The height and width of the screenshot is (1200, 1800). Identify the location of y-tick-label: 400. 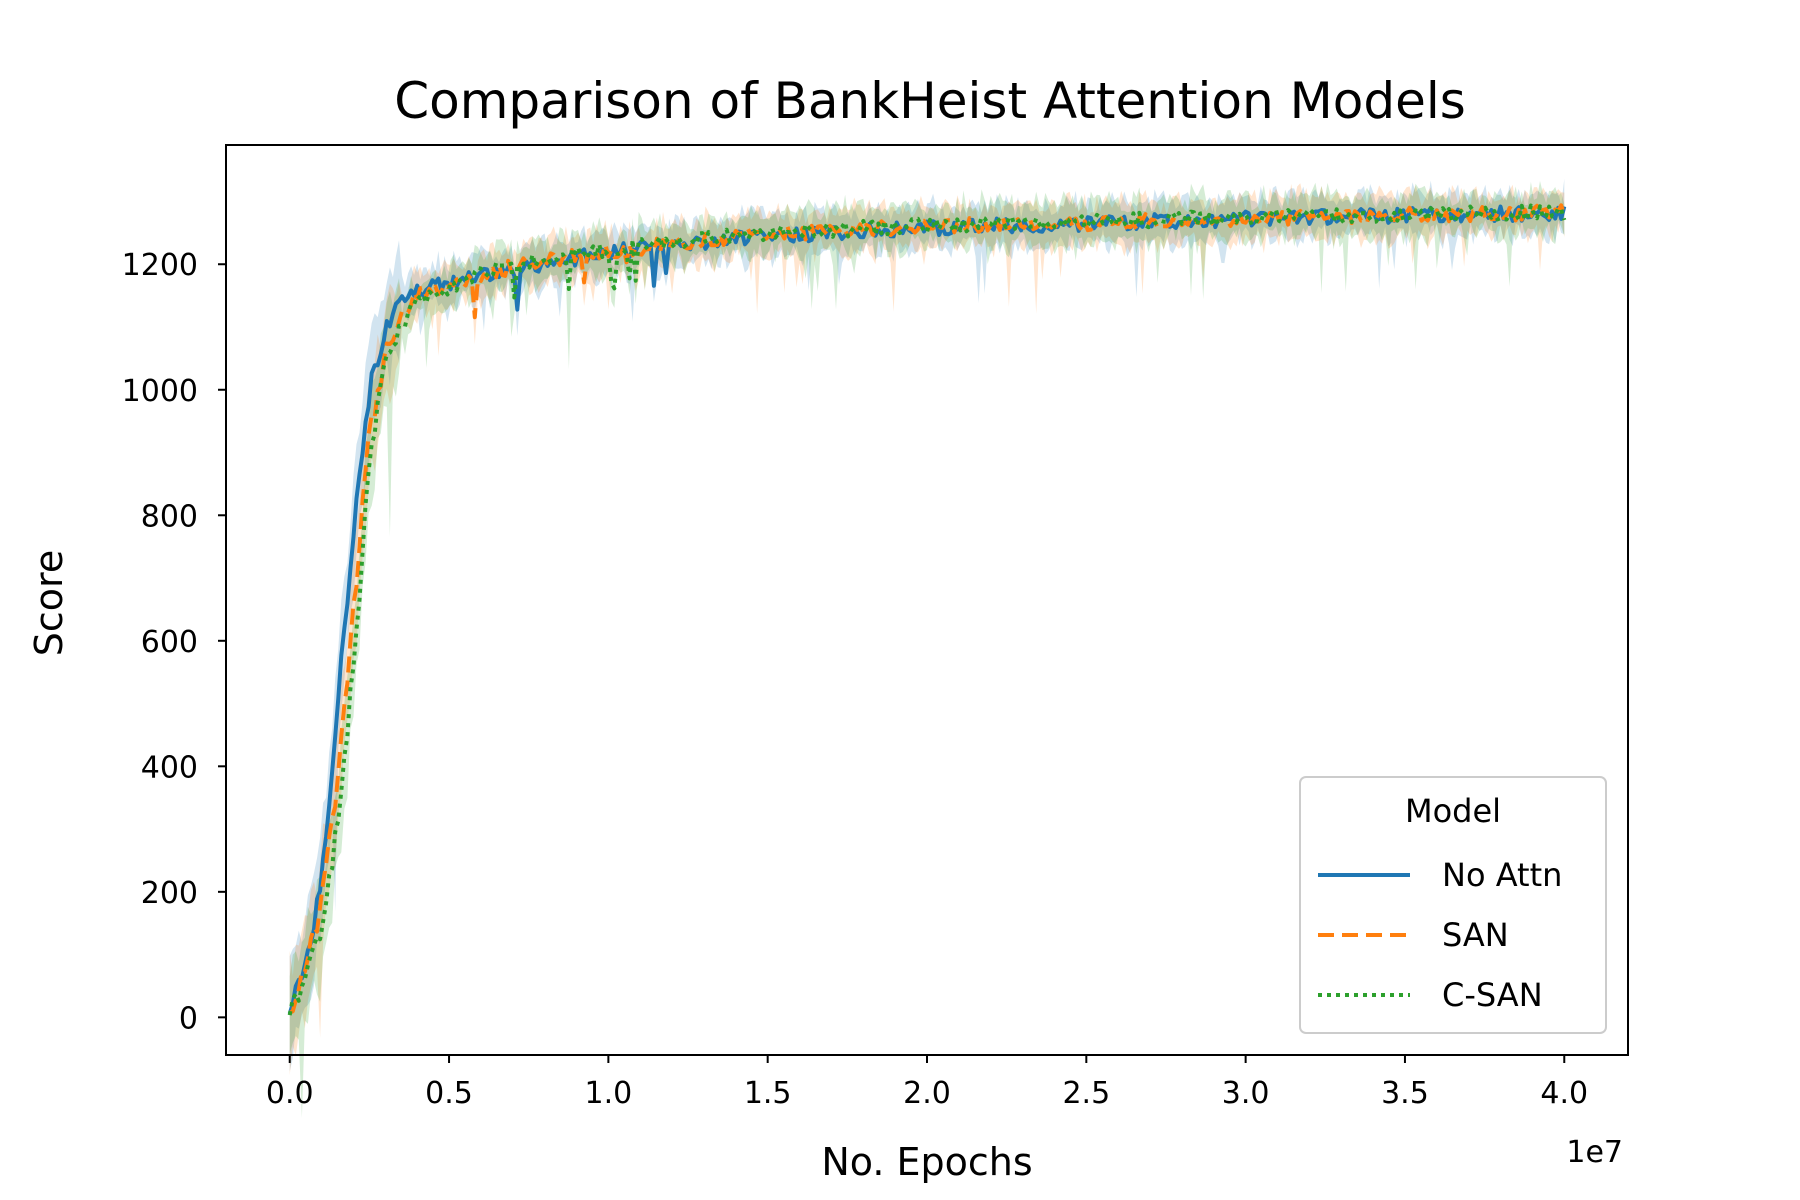
(169, 767).